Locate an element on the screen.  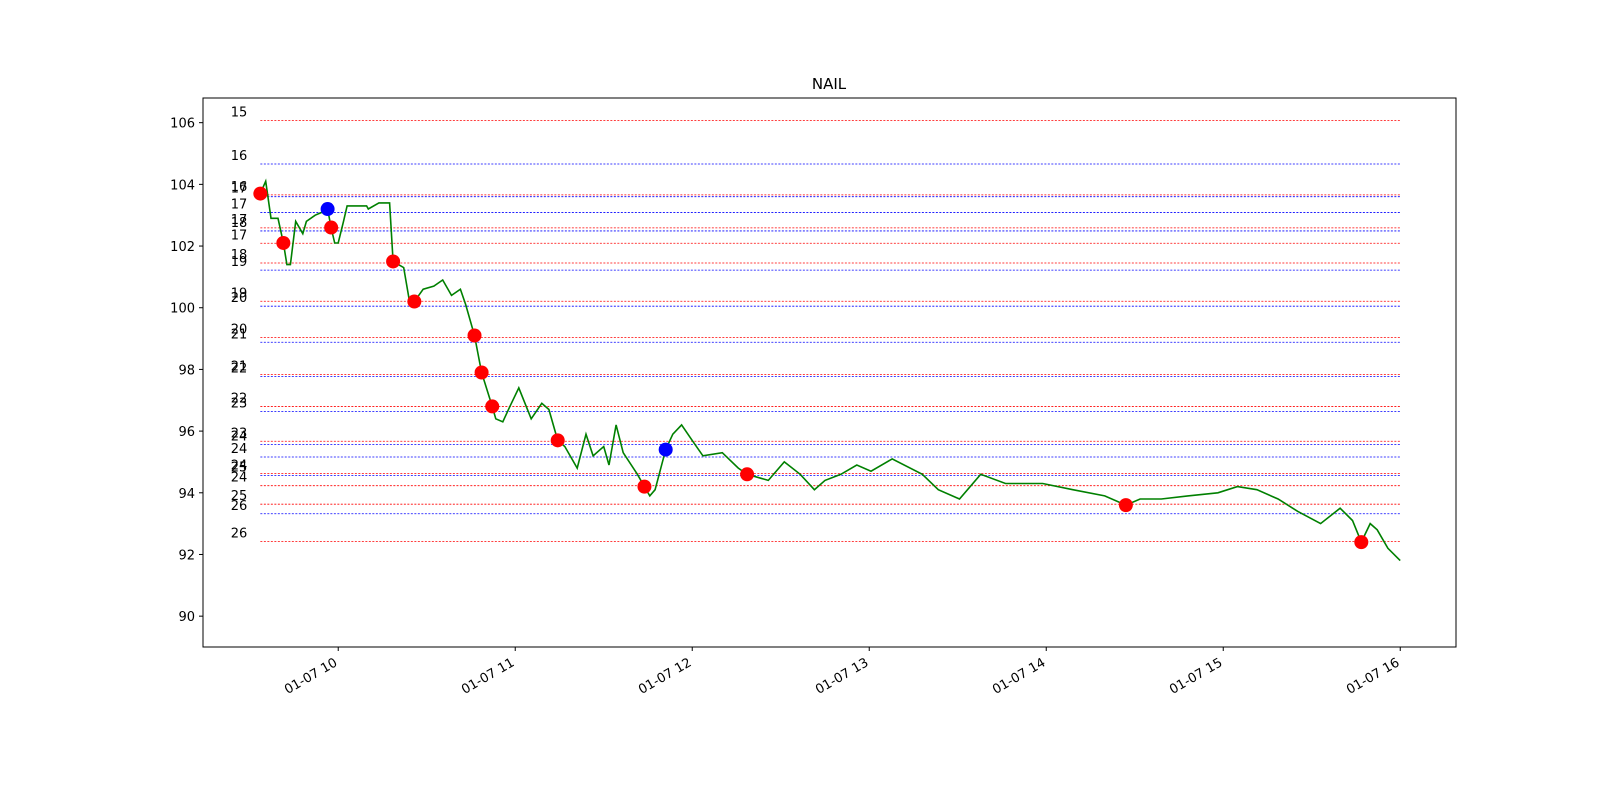
y-tick-label: 106 is located at coordinates (182, 124).